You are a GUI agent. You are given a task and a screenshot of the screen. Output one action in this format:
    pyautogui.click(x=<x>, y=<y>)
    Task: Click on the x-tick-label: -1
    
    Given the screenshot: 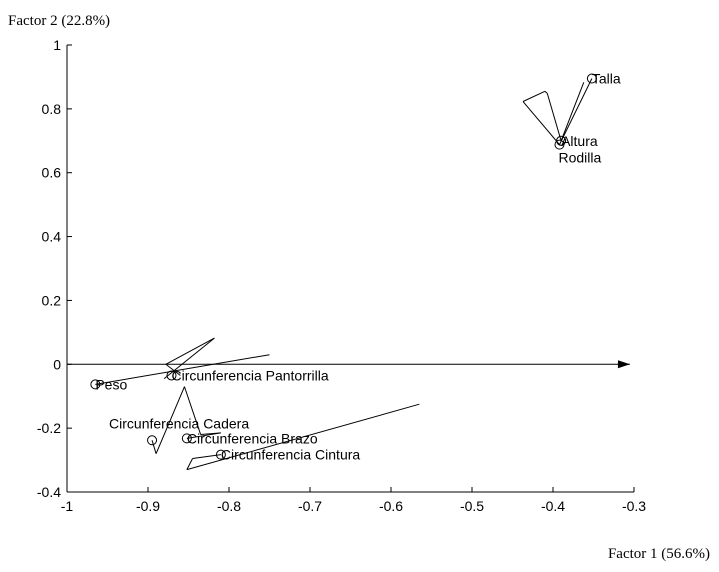 What is the action you would take?
    pyautogui.click(x=67, y=506)
    